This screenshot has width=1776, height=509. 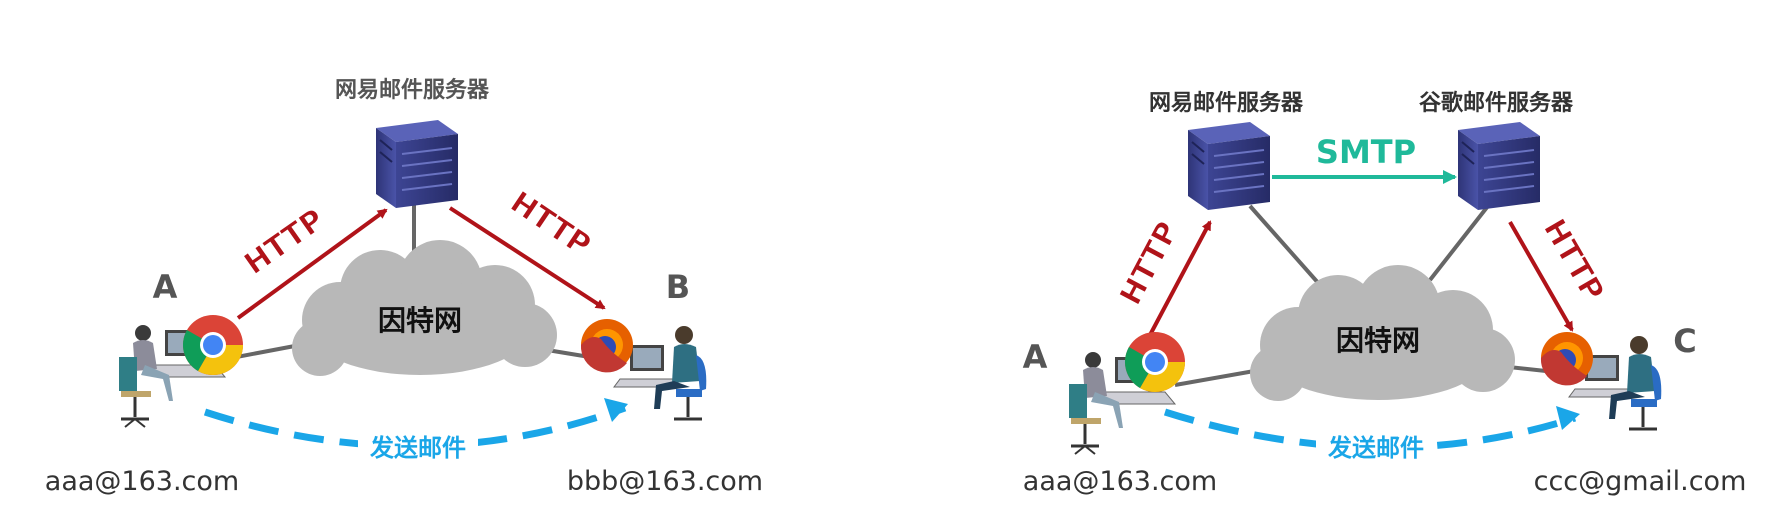 What do you see at coordinates (1285, 245) in the screenshot?
I see `right-server1-cloud-link` at bounding box center [1285, 245].